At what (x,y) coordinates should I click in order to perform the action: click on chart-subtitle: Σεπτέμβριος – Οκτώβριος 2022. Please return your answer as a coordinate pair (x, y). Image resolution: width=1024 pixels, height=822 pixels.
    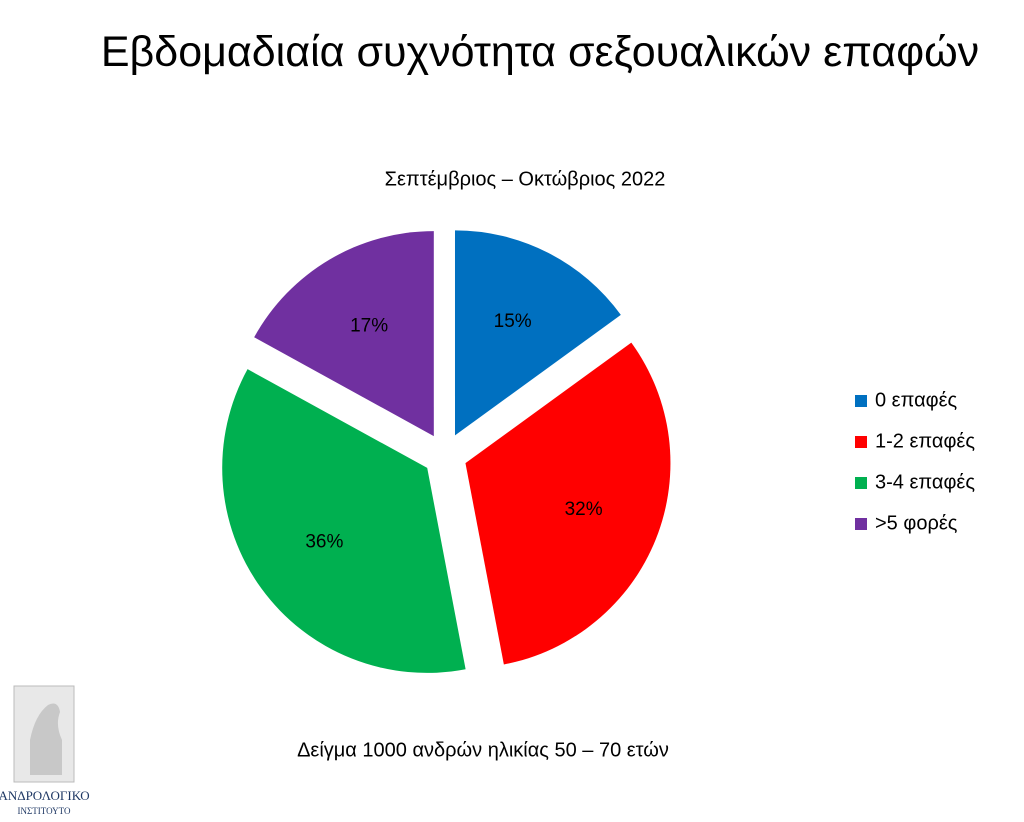
    Looking at the image, I should click on (525, 179).